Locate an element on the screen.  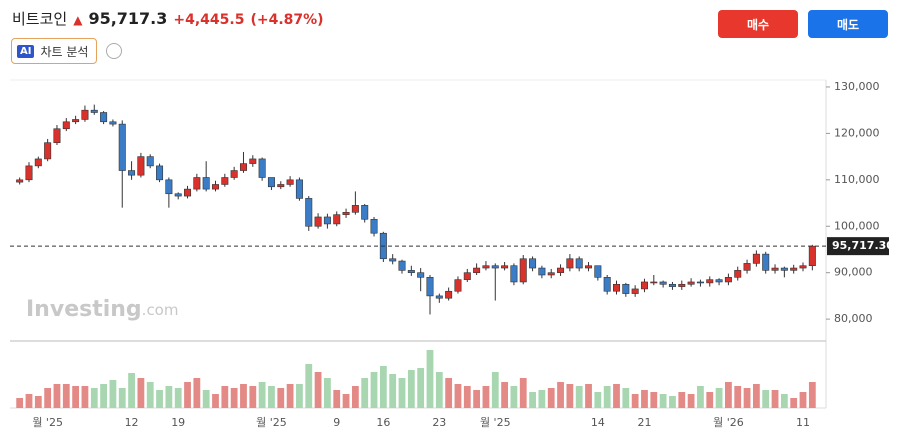
logo-suffix: .com is located at coordinates (160, 310).